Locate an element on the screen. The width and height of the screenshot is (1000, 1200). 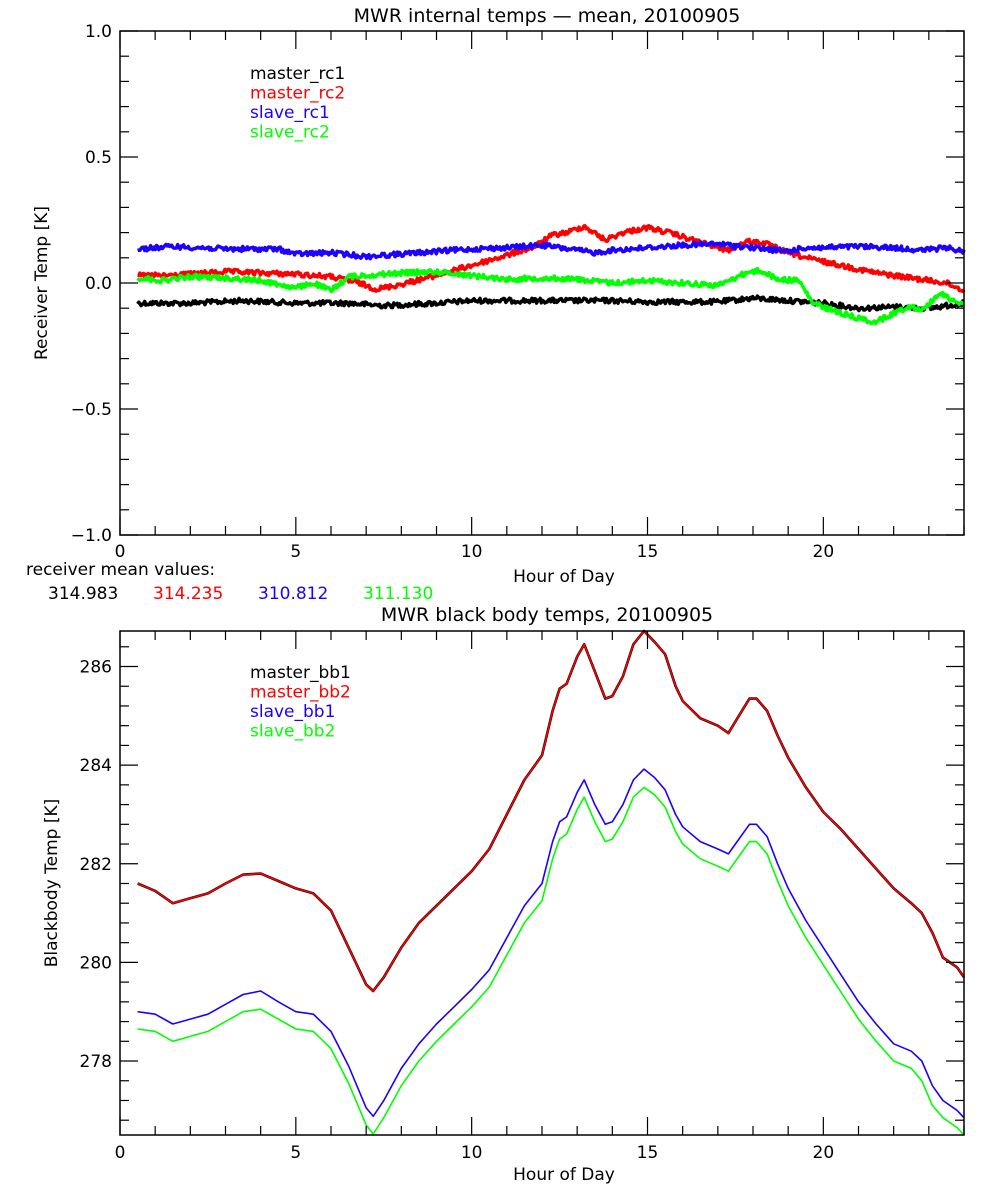
legend-entry-master_rc1: master_rc1 is located at coordinates (297, 74).